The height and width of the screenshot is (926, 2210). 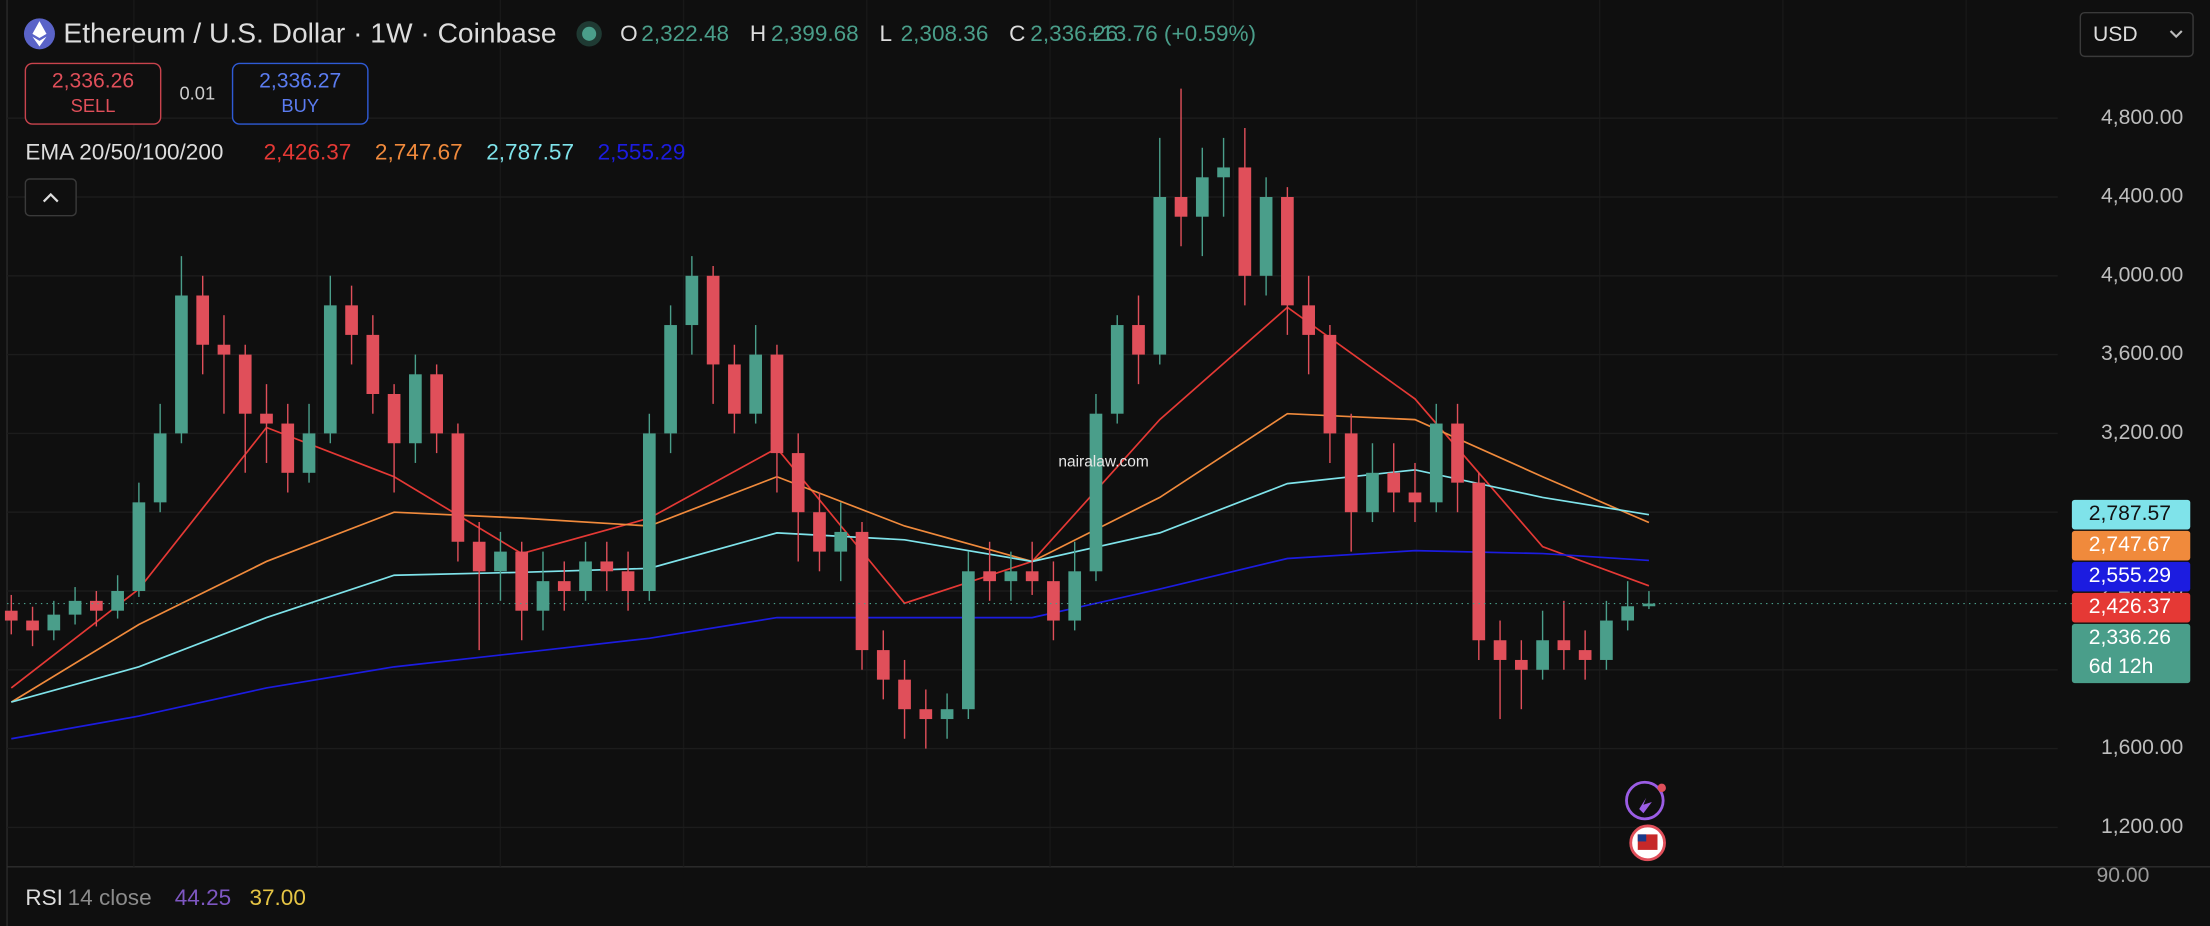 What do you see at coordinates (885, 33) in the screenshot?
I see `ohlc-key: L` at bounding box center [885, 33].